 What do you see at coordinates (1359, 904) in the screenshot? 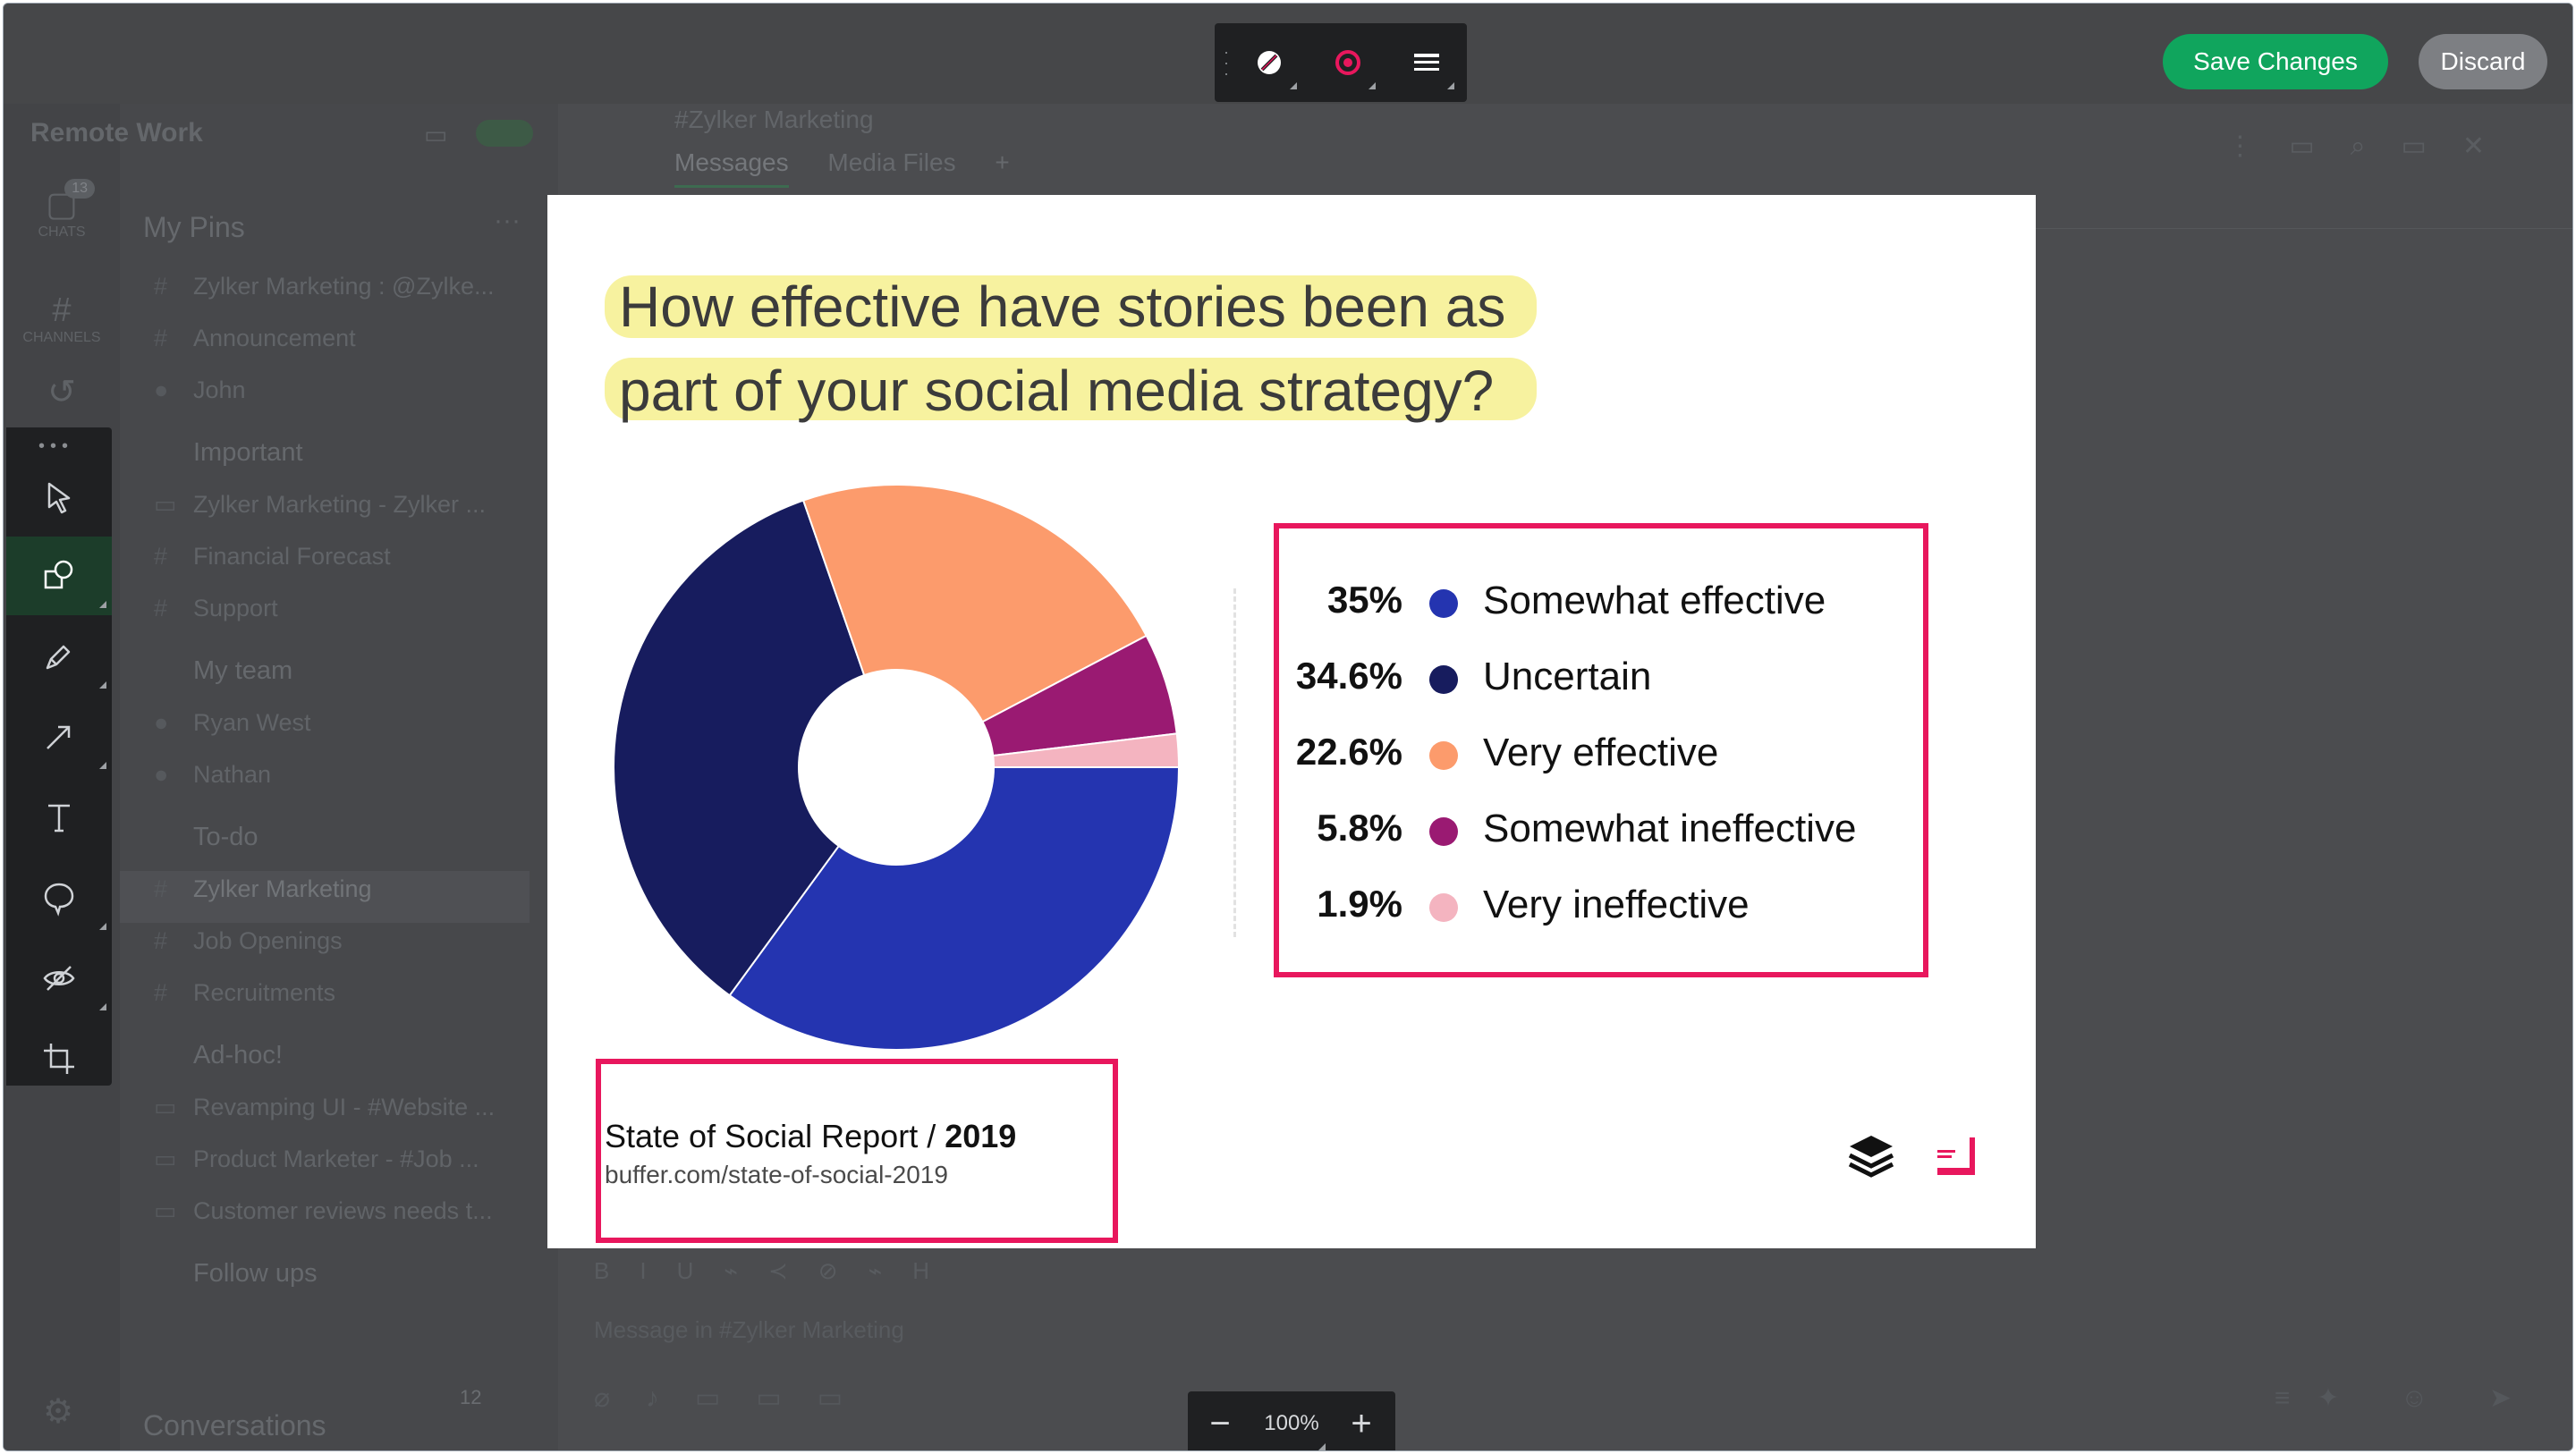
I see `legend-percentage: 1.9%` at bounding box center [1359, 904].